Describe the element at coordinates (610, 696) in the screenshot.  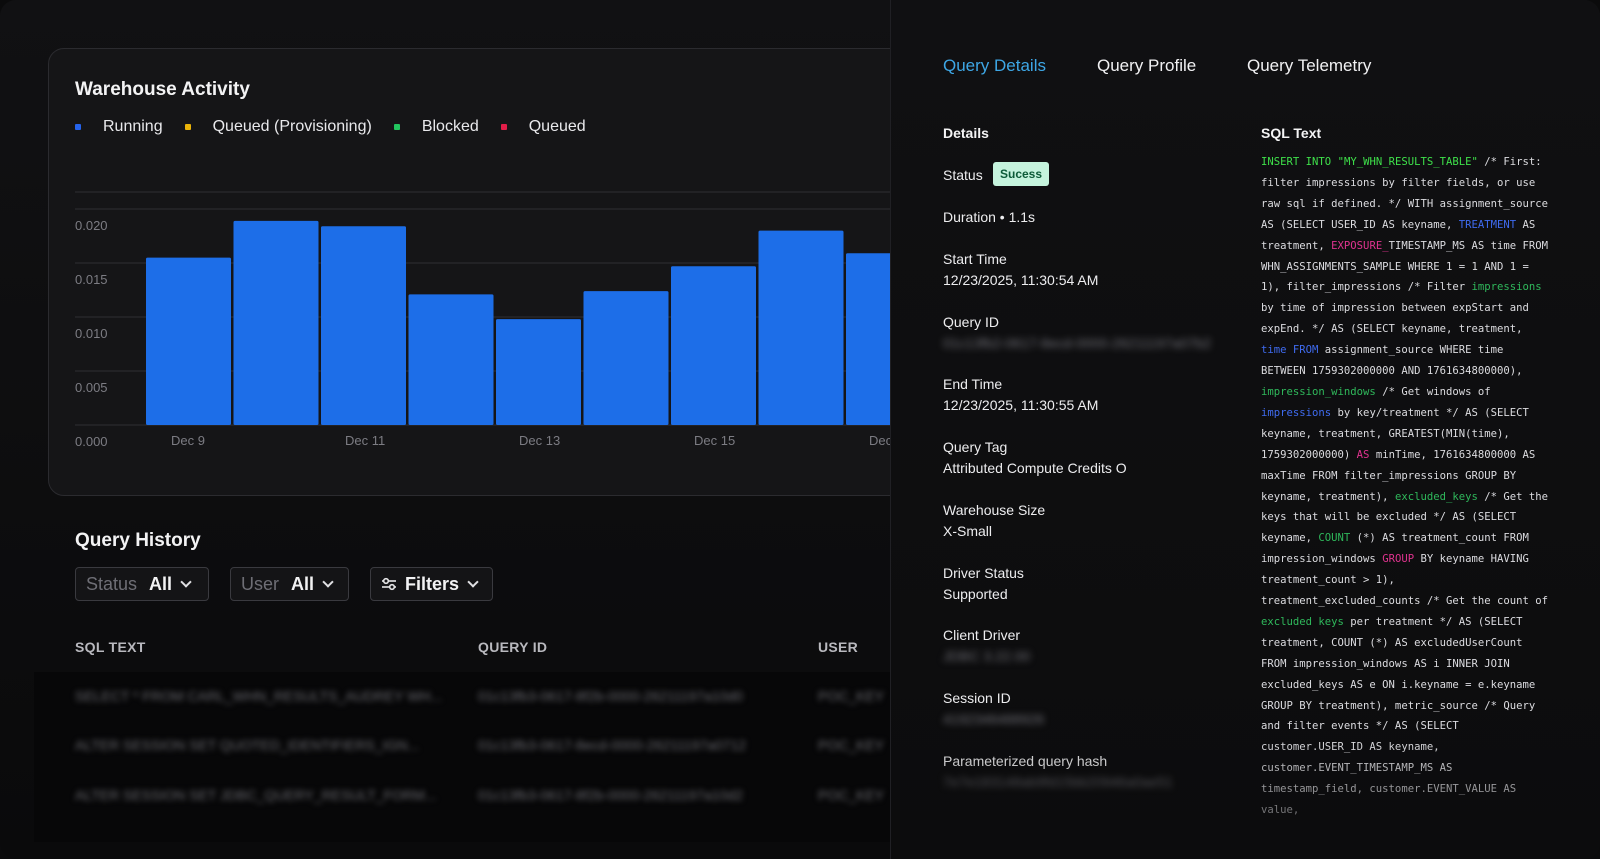
I see `table-row-id: 01c13fb3-0617-8f2b-0000-26211197a10d0` at that location.